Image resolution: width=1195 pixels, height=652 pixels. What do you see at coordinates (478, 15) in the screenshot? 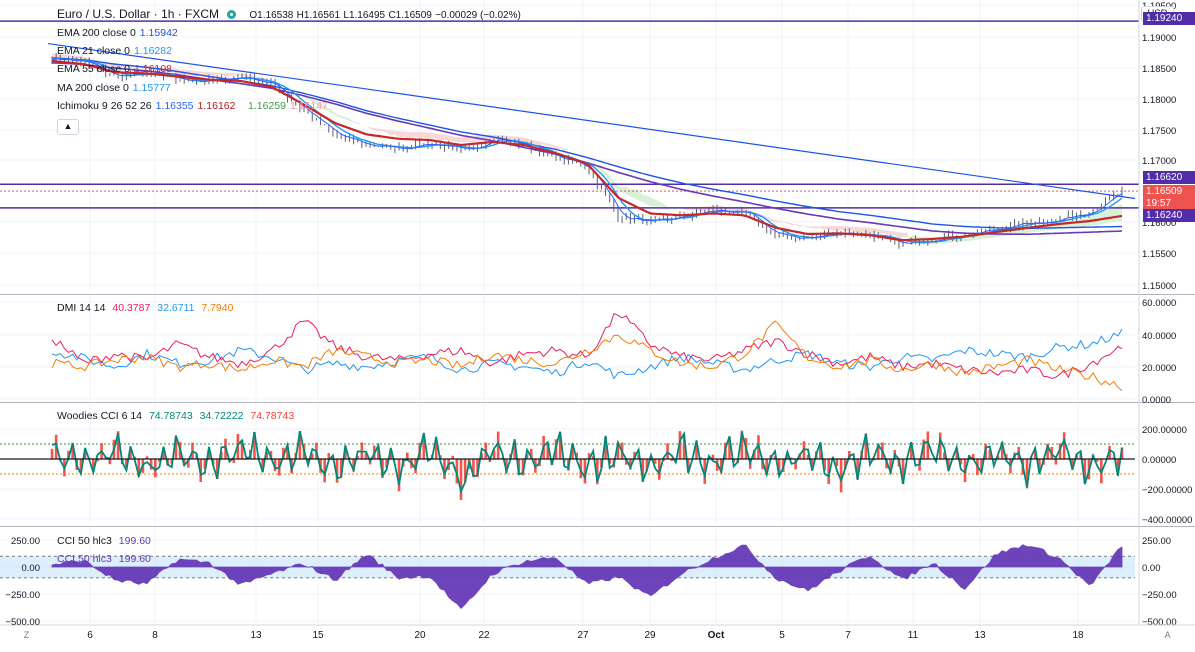
I see `price-change: −0.00029 (−0.02%)` at bounding box center [478, 15].